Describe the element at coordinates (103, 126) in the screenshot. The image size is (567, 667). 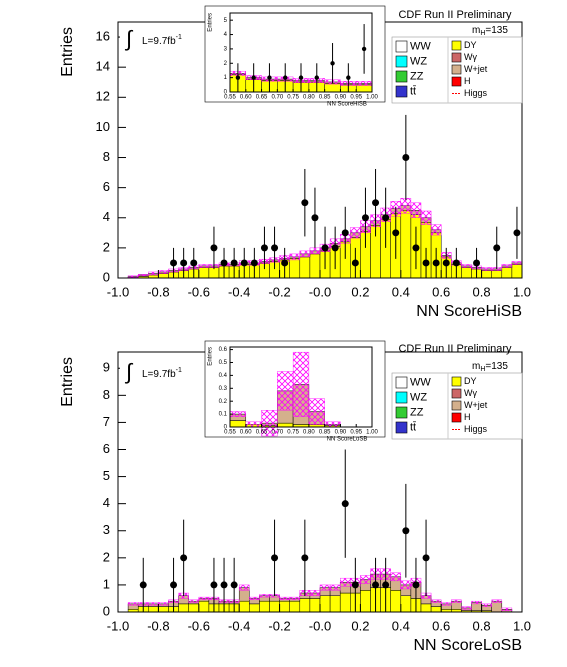
I see `y-tick-label: 10` at that location.